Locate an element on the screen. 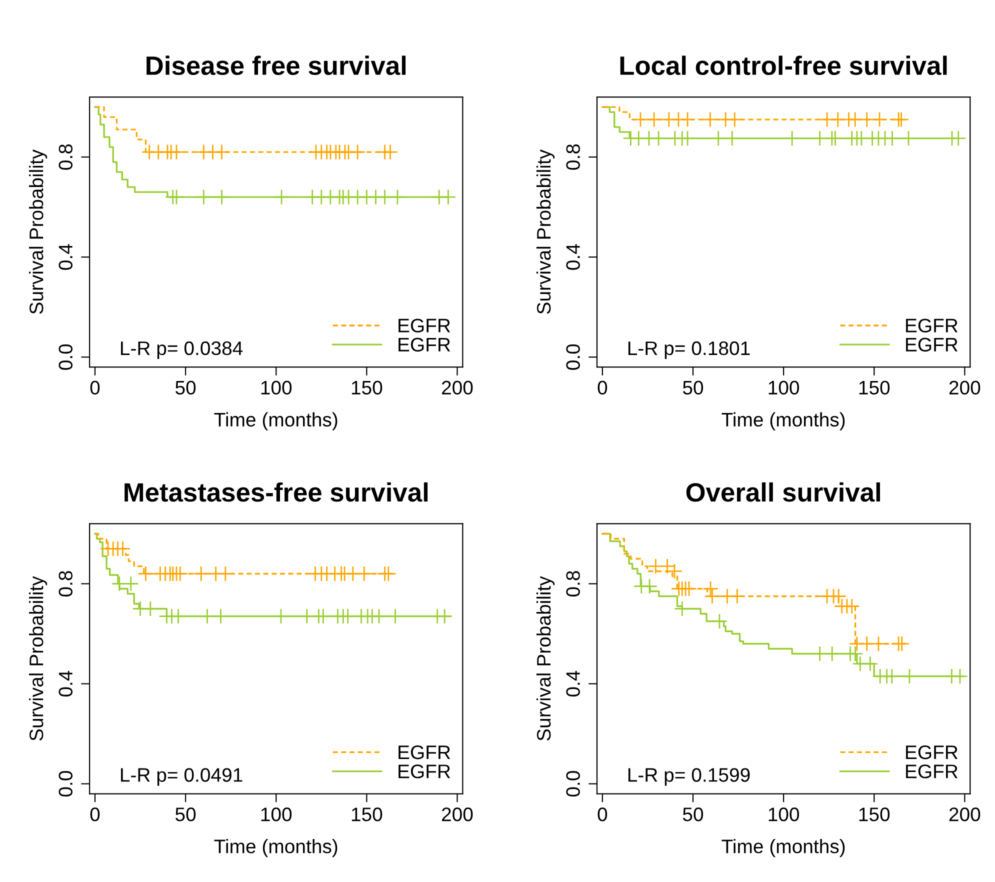  chart-title: Overall survival is located at coordinates (783, 492).